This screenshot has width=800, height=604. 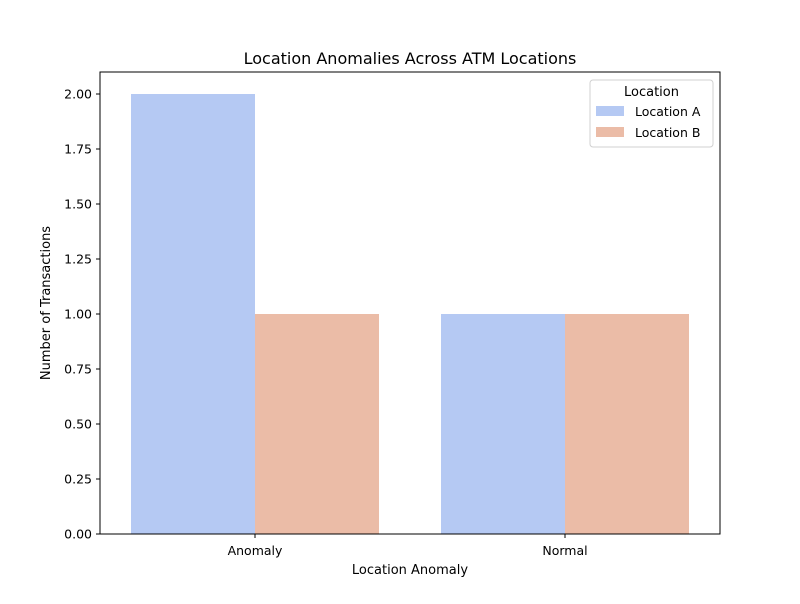 I want to click on y-tick-label: 1.75, so click(x=78, y=149).